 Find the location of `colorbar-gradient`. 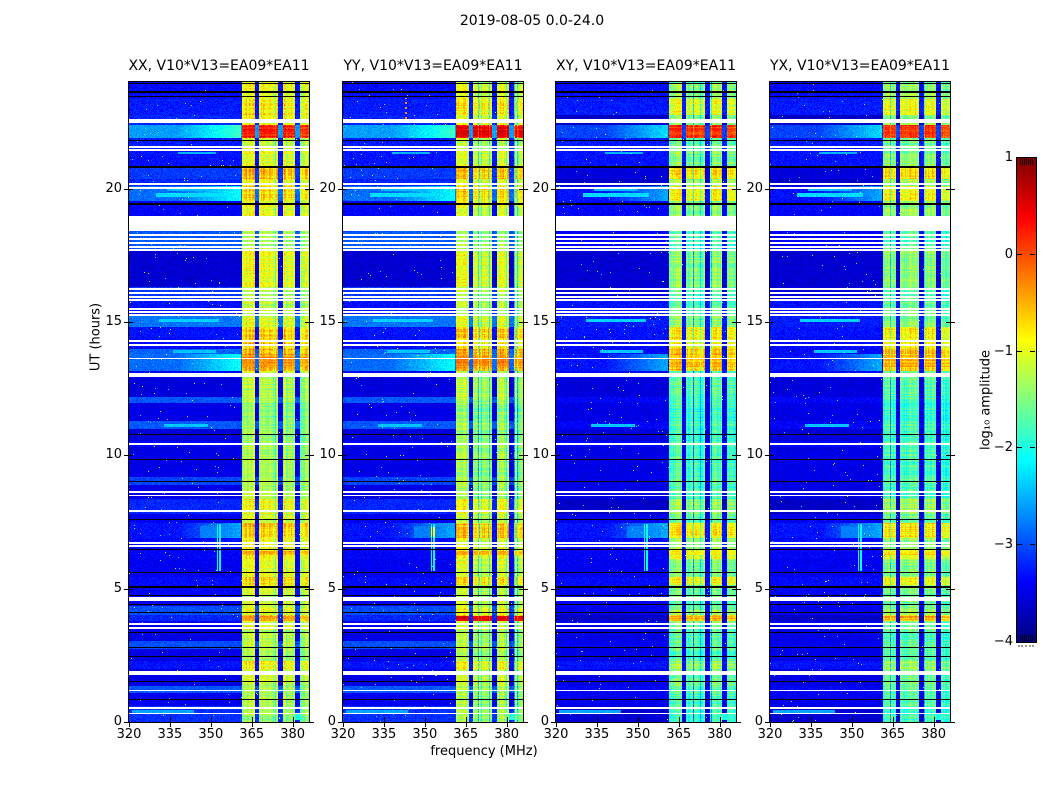

colorbar-gradient is located at coordinates (1026, 400).